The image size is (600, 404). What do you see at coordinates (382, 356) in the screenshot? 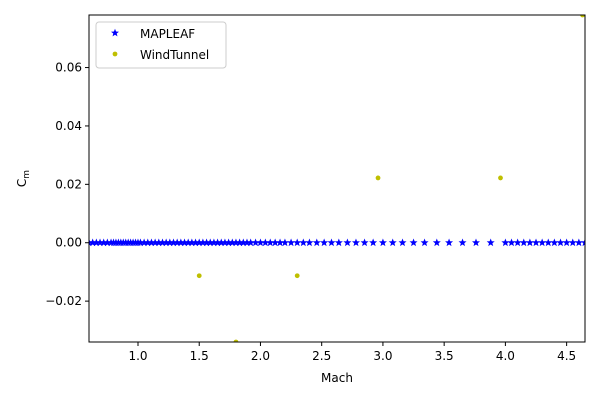
I see `x-tick-label: 3.0` at bounding box center [382, 356].